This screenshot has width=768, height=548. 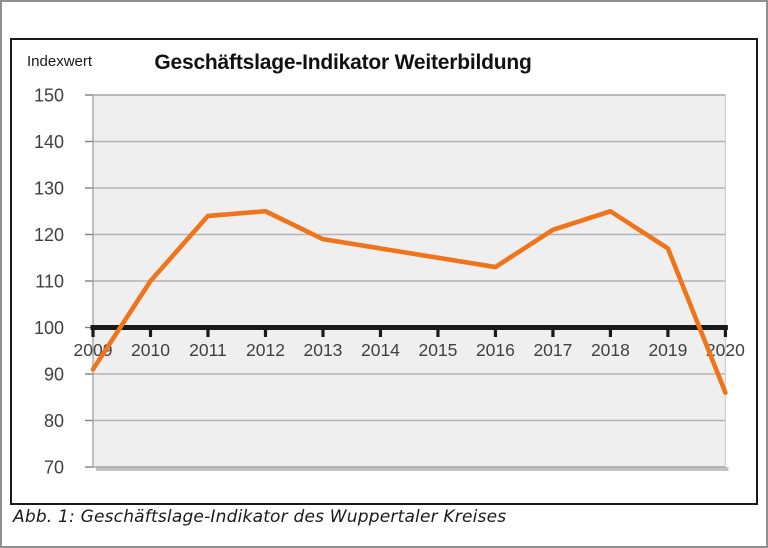 I want to click on x-tick-label: 2013, so click(x=322, y=350).